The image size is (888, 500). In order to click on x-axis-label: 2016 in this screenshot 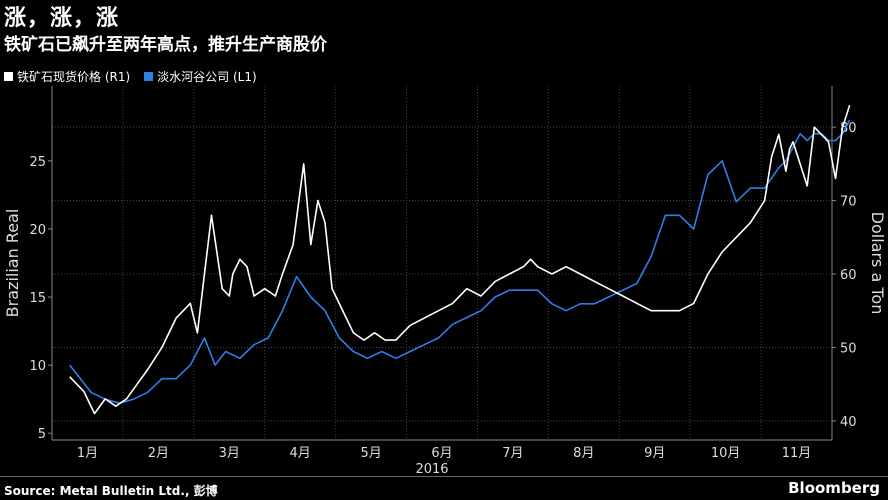, I will do `click(431, 469)`.